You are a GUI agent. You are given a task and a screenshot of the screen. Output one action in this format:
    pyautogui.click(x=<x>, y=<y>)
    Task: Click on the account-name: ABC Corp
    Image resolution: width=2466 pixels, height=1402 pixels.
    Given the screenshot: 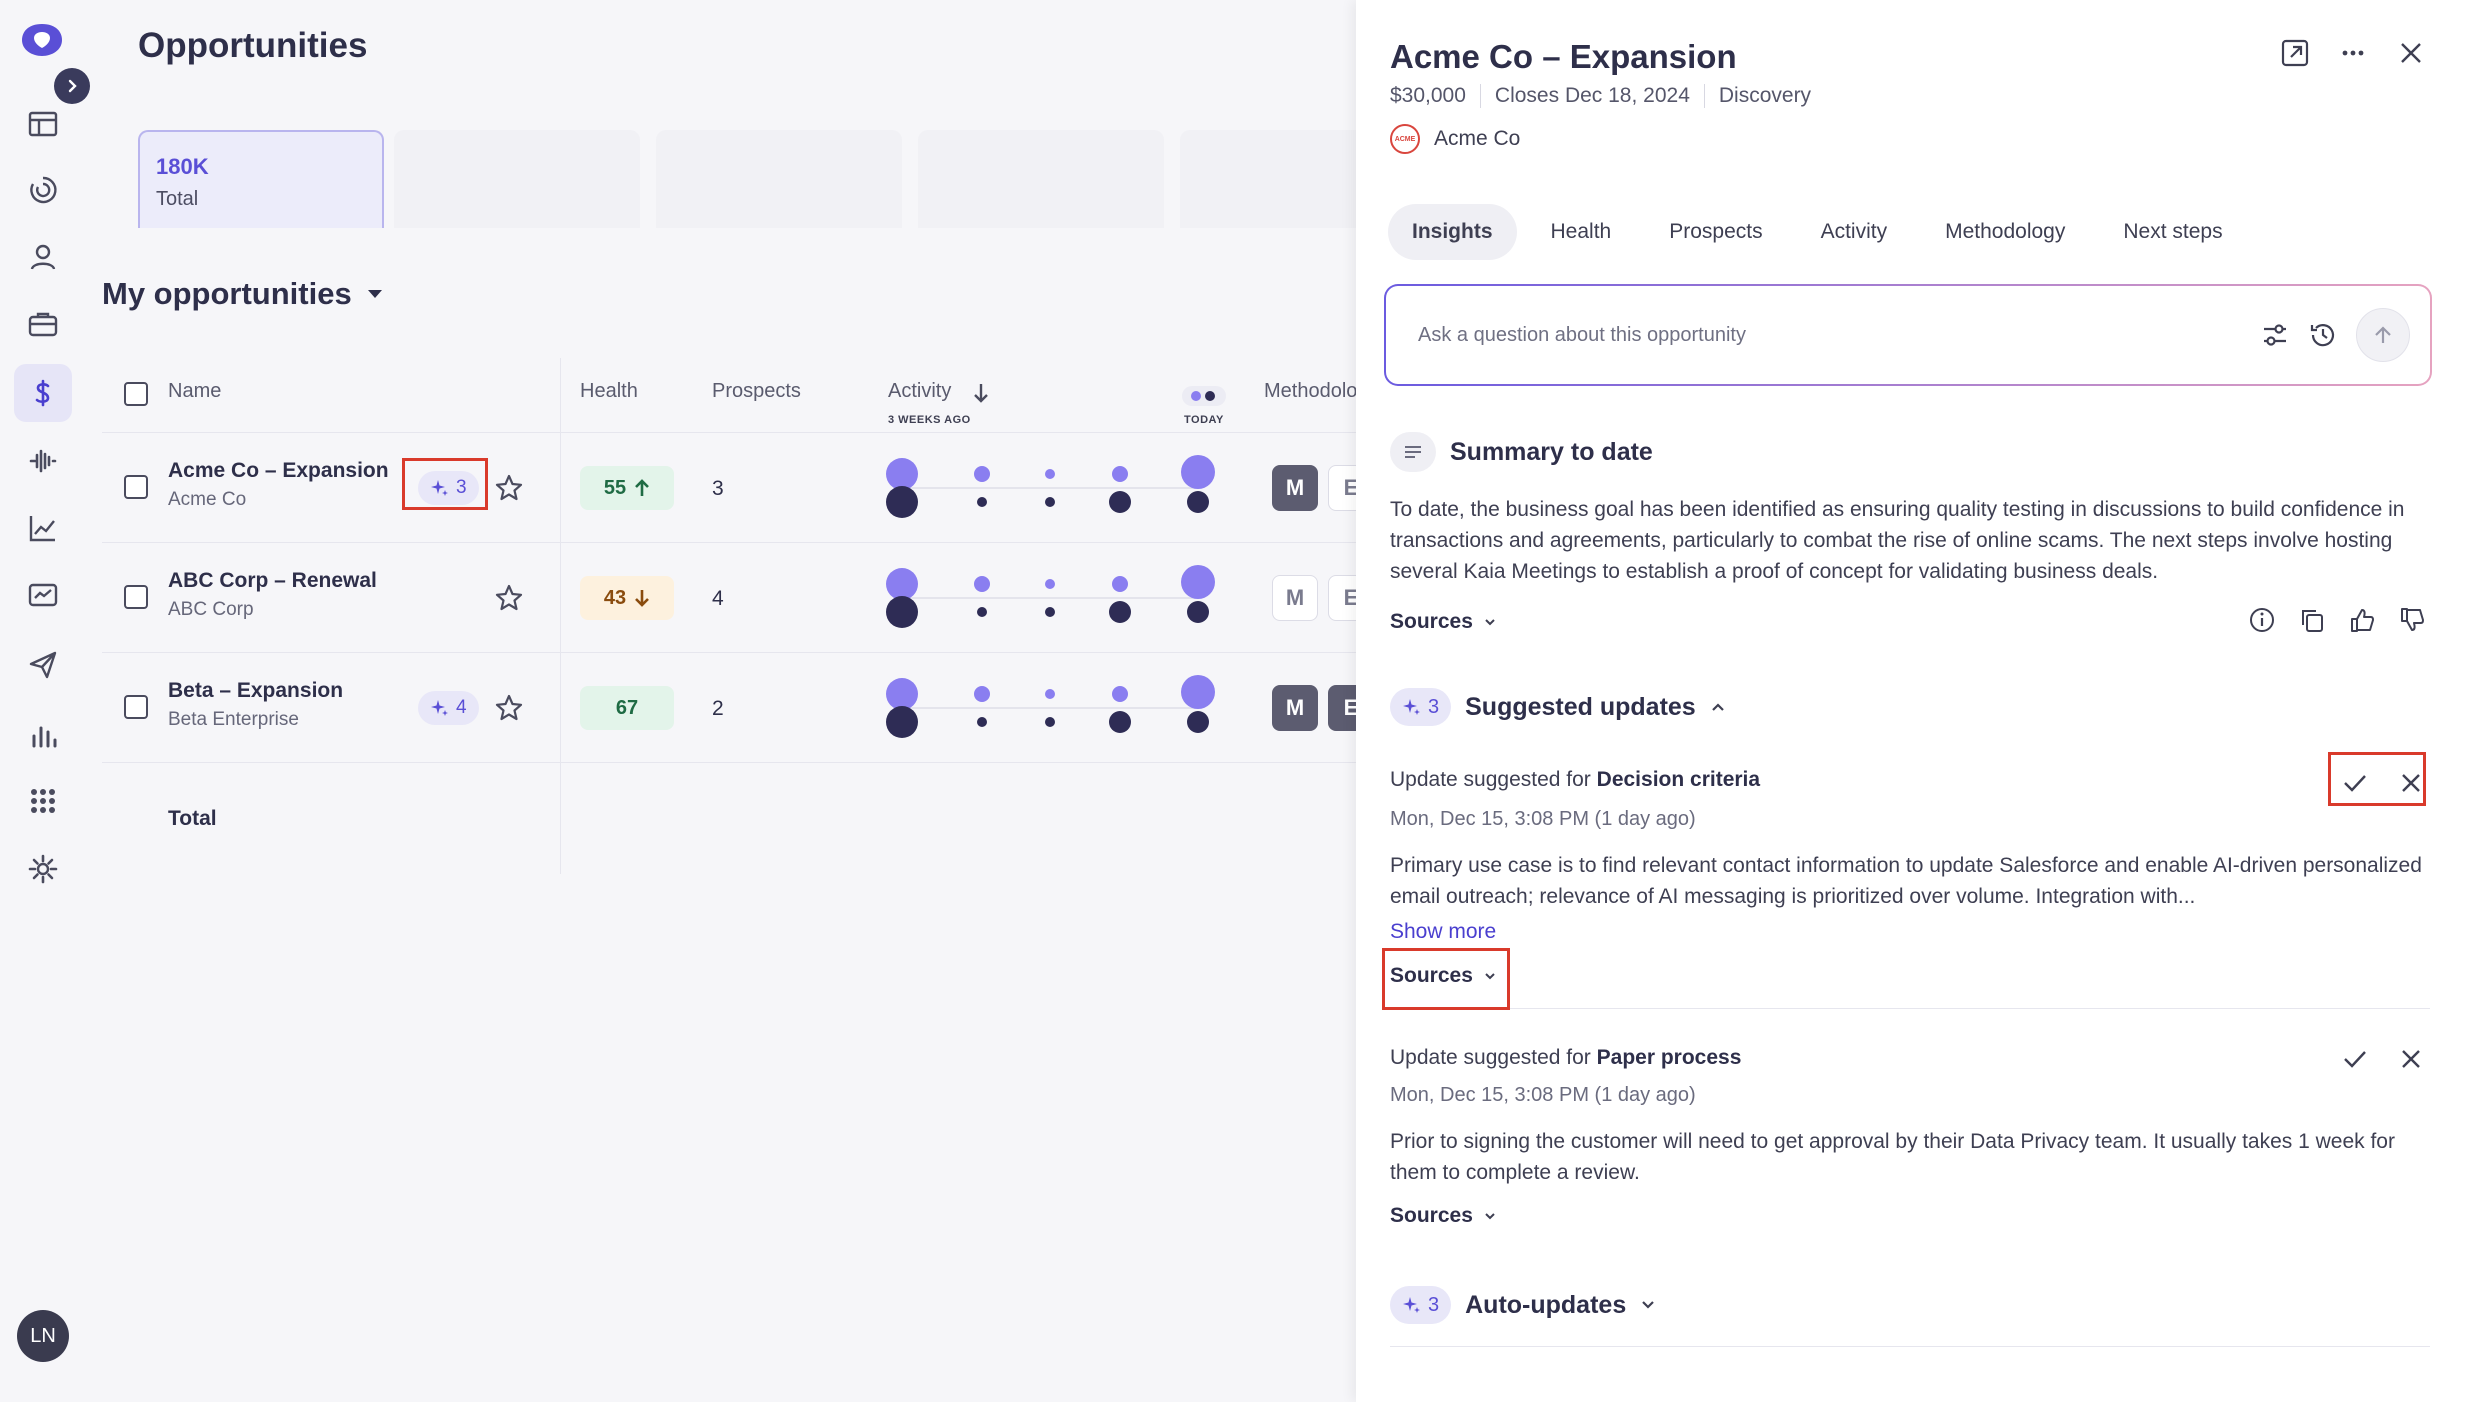 What is the action you would take?
    pyautogui.click(x=211, y=609)
    